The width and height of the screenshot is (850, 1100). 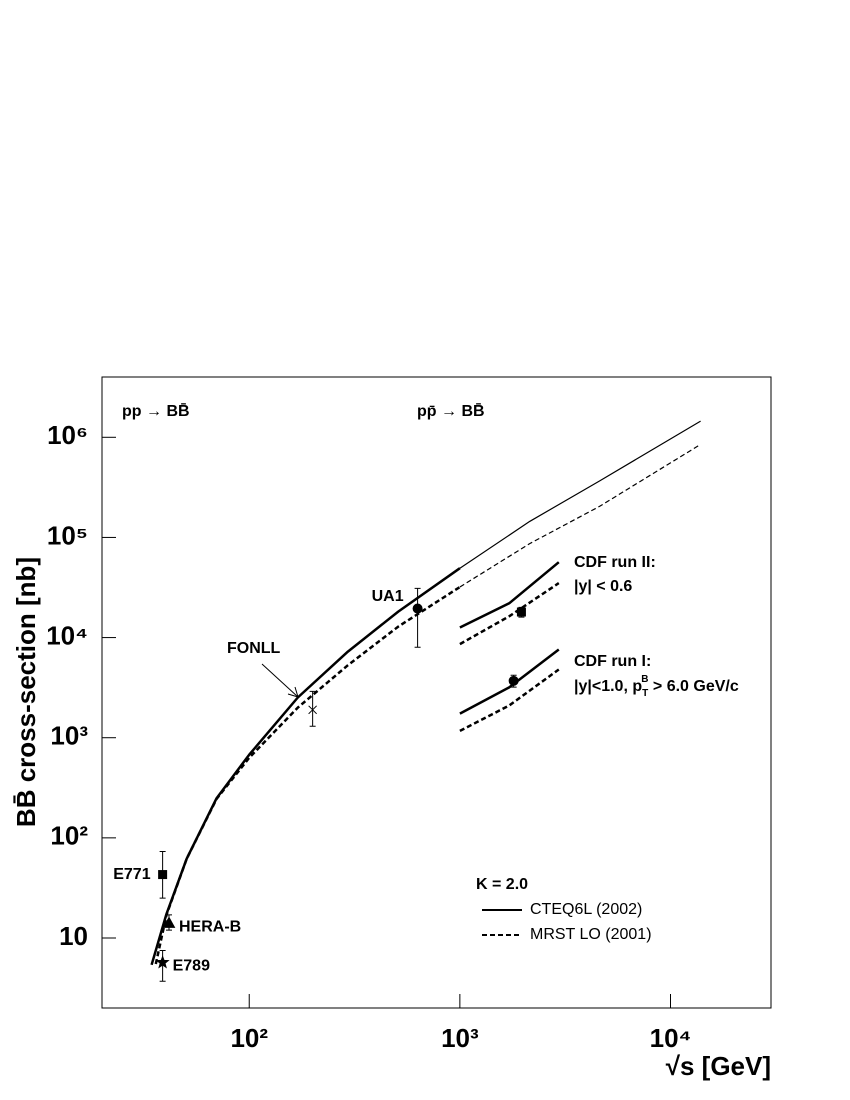 I want to click on y-tick-label: 10, so click(x=73, y=936).